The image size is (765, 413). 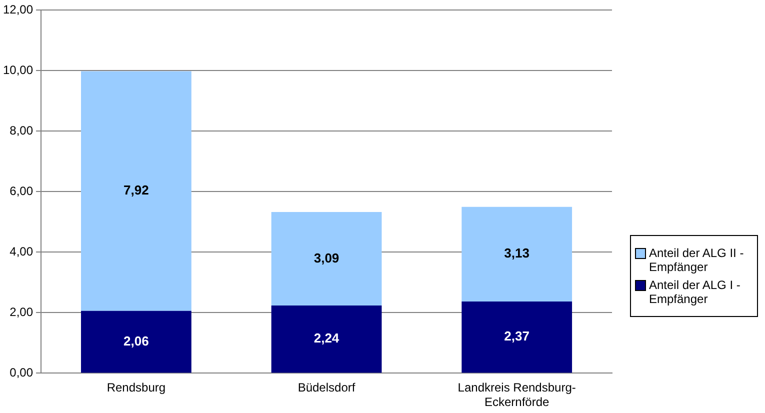 I want to click on x-tick-label: Rendsburg, so click(x=136, y=387).